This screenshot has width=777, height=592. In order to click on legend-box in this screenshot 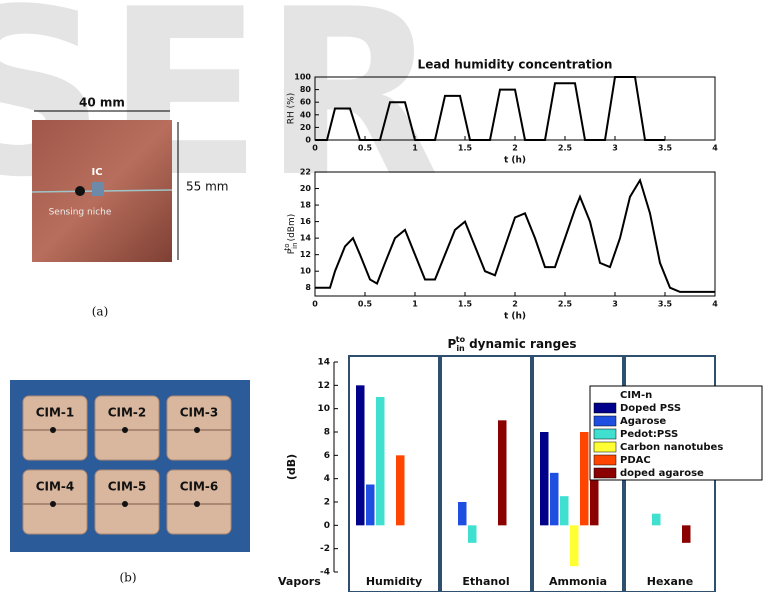, I will do `click(676, 433)`.